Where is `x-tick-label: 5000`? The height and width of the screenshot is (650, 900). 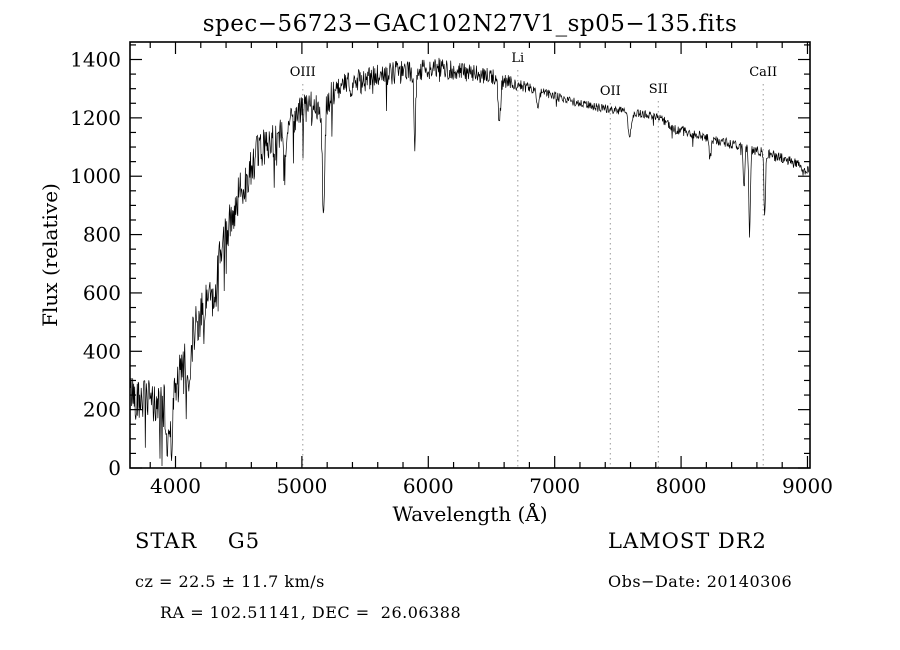
x-tick-label: 5000 is located at coordinates (301, 486).